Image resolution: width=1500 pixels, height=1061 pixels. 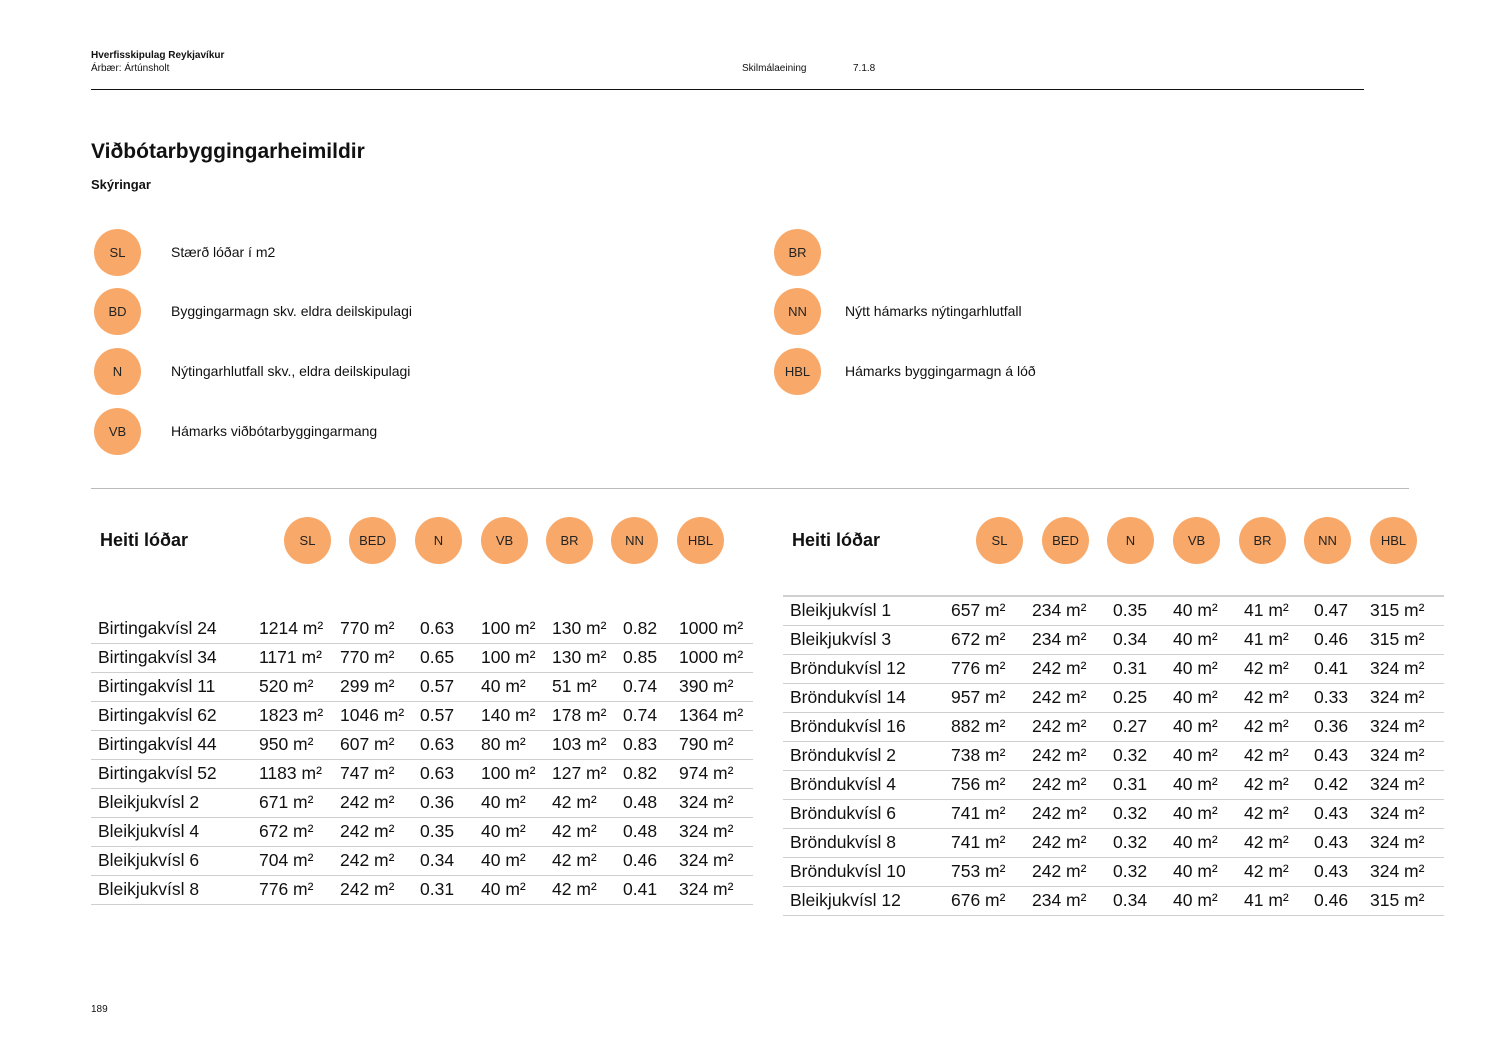 I want to click on cell-sl: 1823 m², so click(x=291, y=715).